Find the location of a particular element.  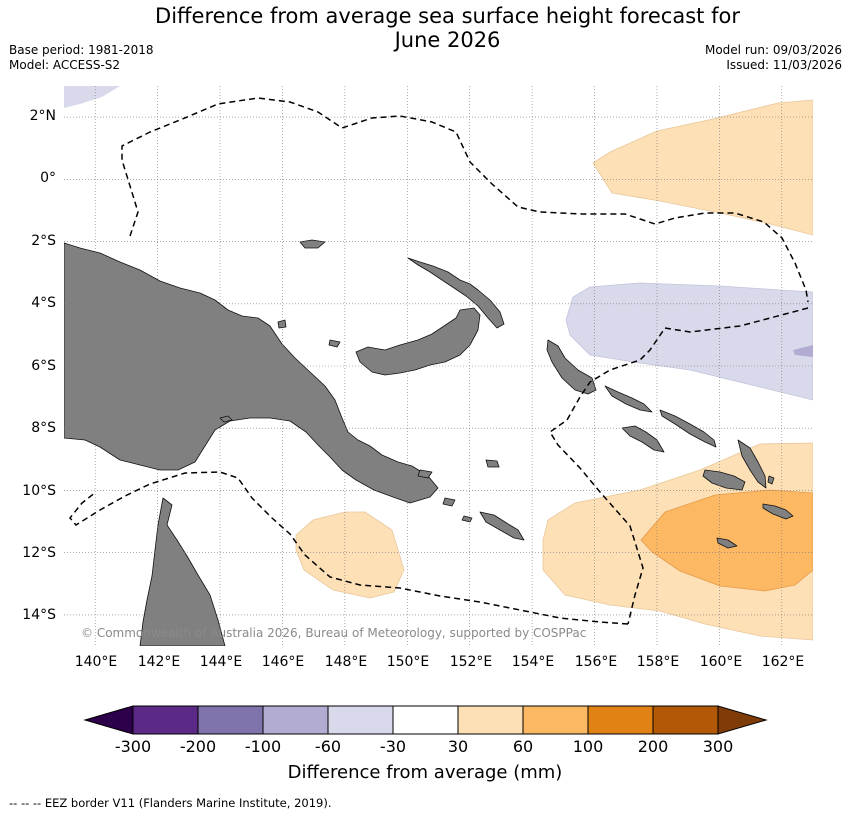

lat-label-6s: 6°S is located at coordinates (43, 366).